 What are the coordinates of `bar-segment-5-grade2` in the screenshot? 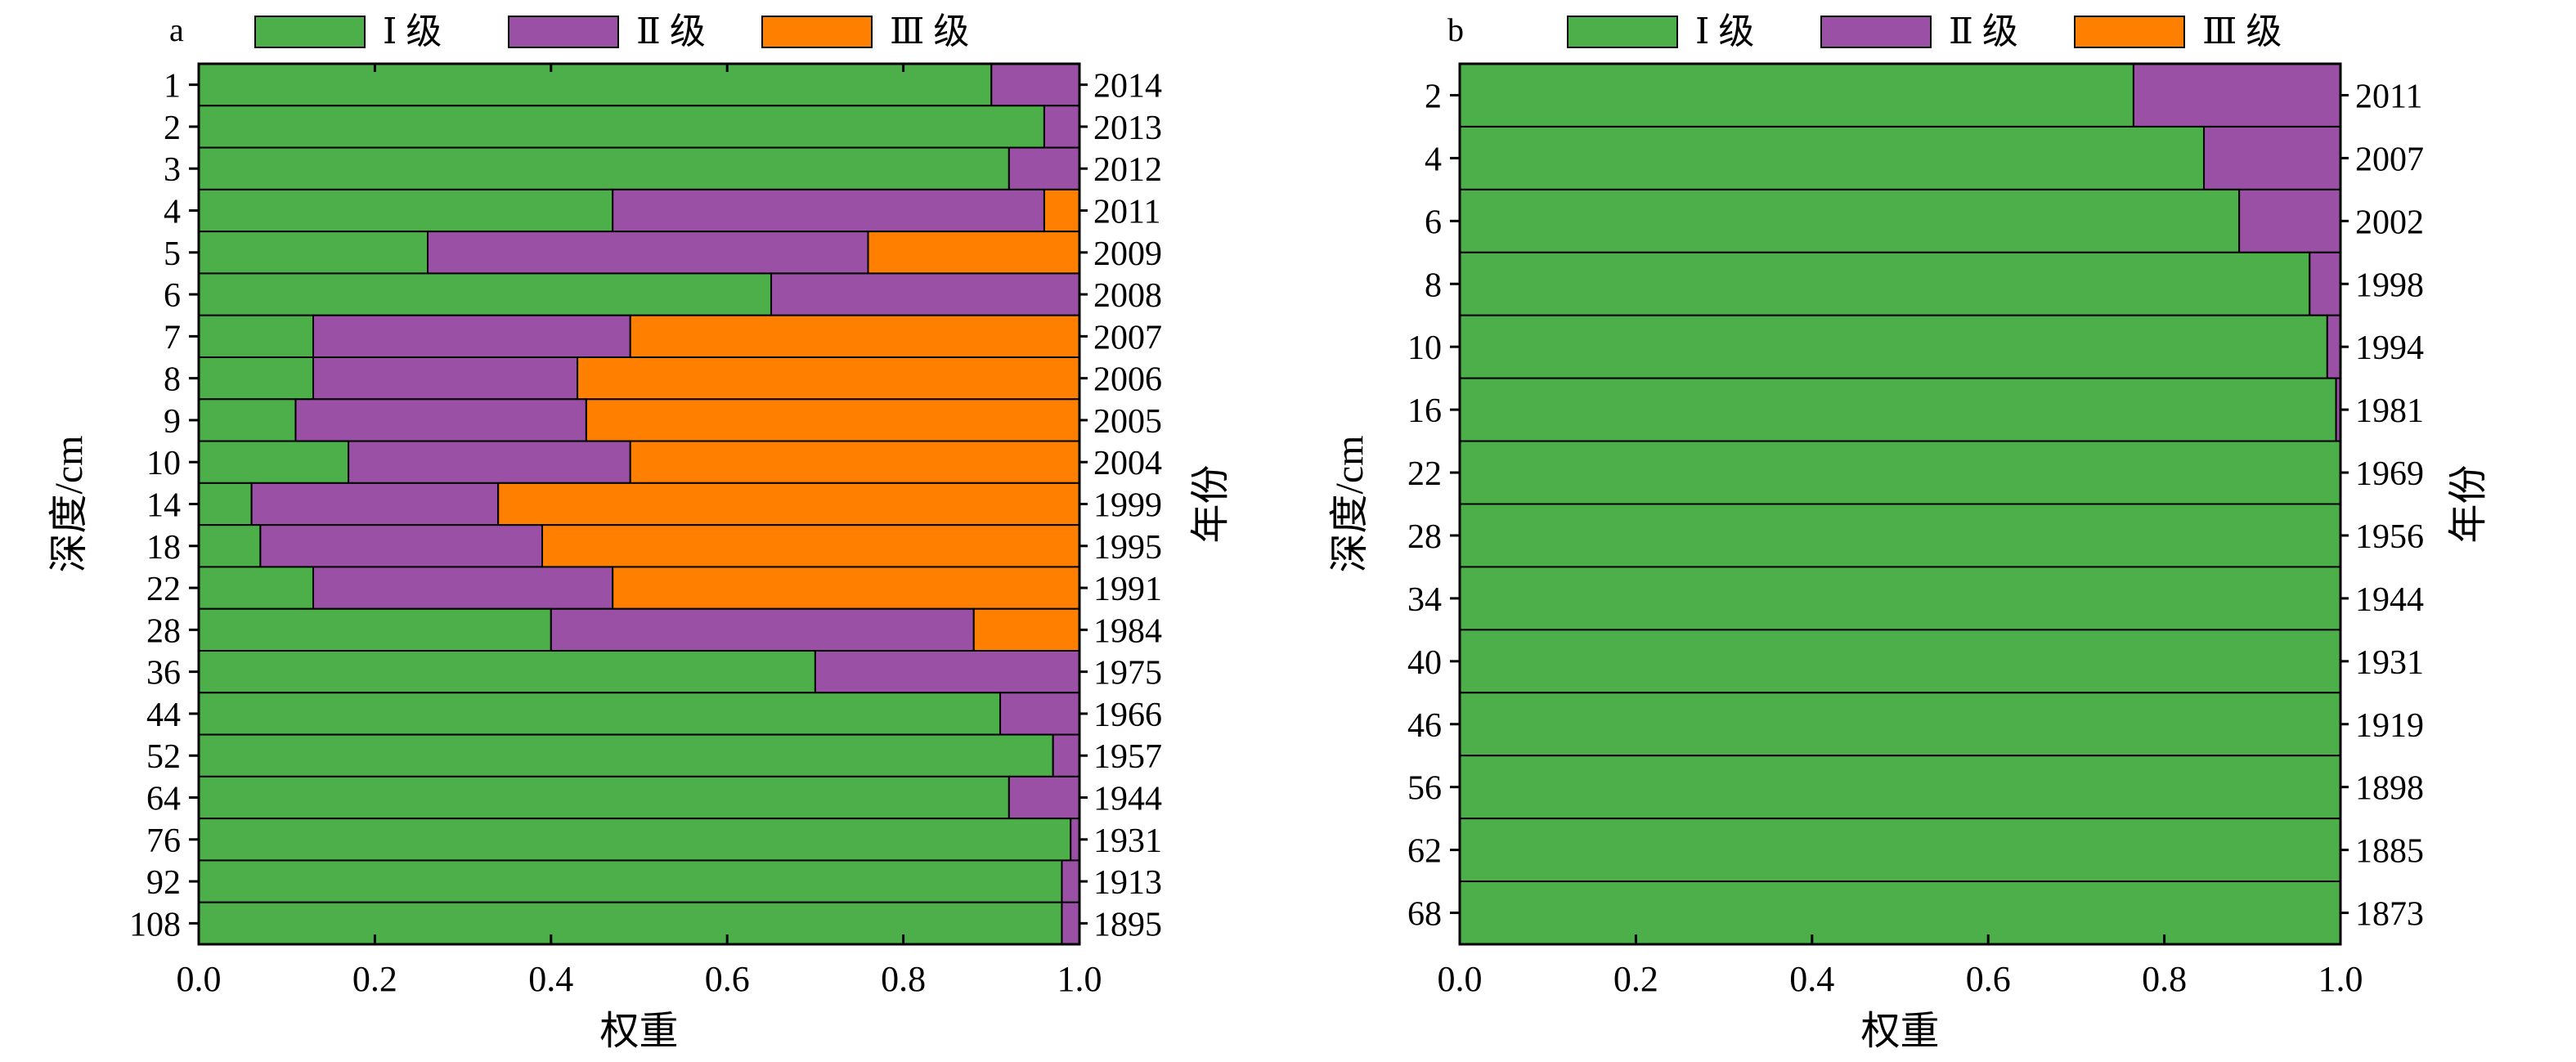 It's located at (648, 253).